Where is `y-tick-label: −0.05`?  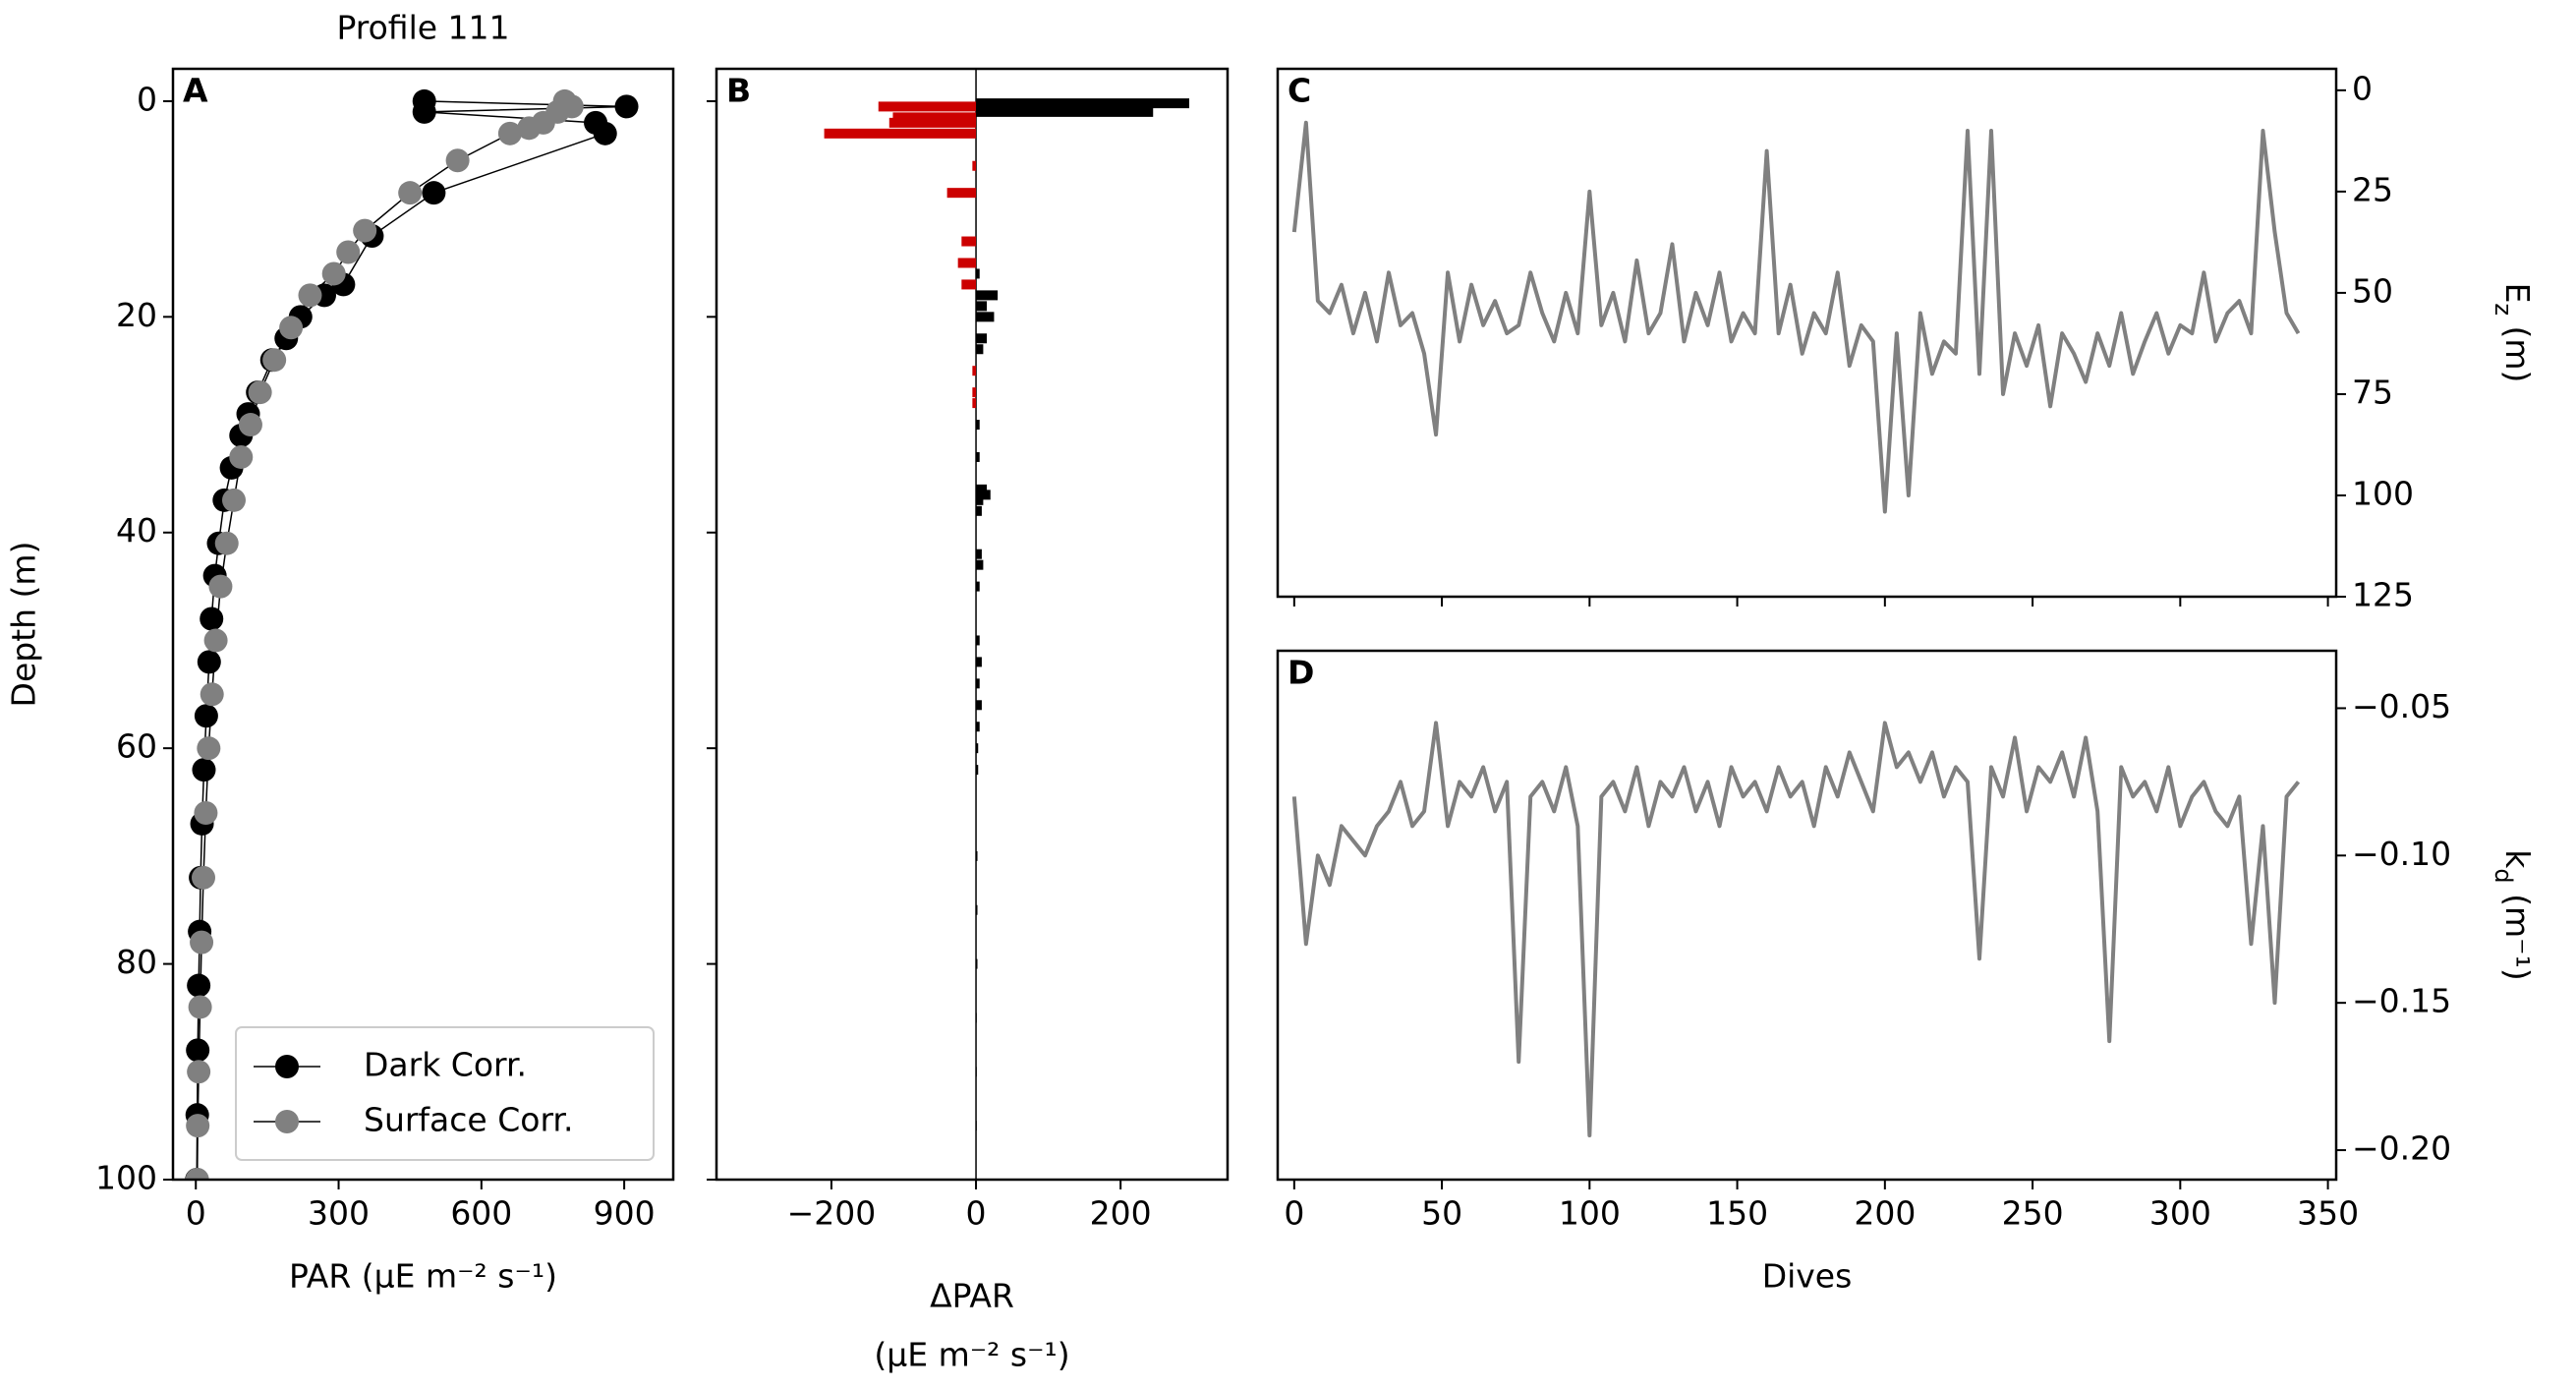
y-tick-label: −0.05 is located at coordinates (2402, 706).